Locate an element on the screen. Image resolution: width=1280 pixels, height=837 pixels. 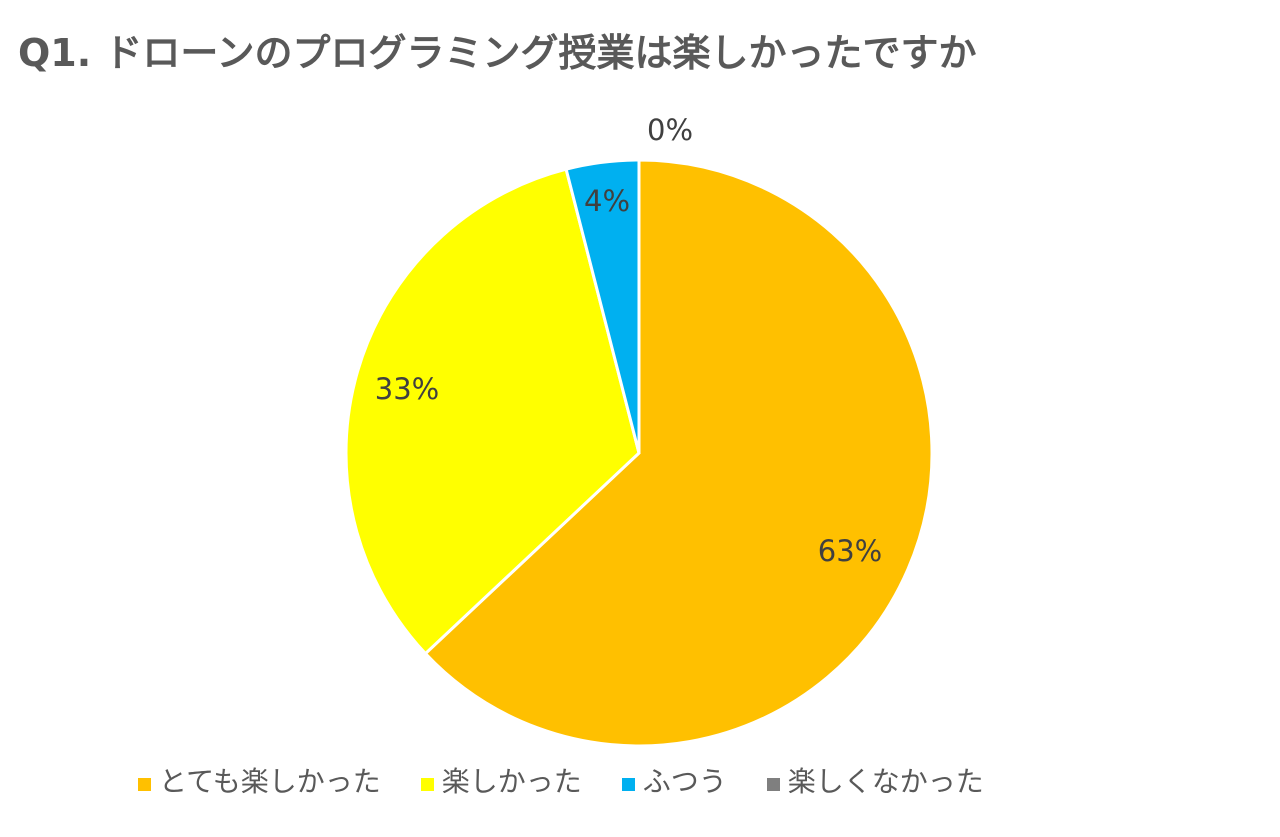
legend-item-very-fun: とても楽しかった is located at coordinates (259, 780).